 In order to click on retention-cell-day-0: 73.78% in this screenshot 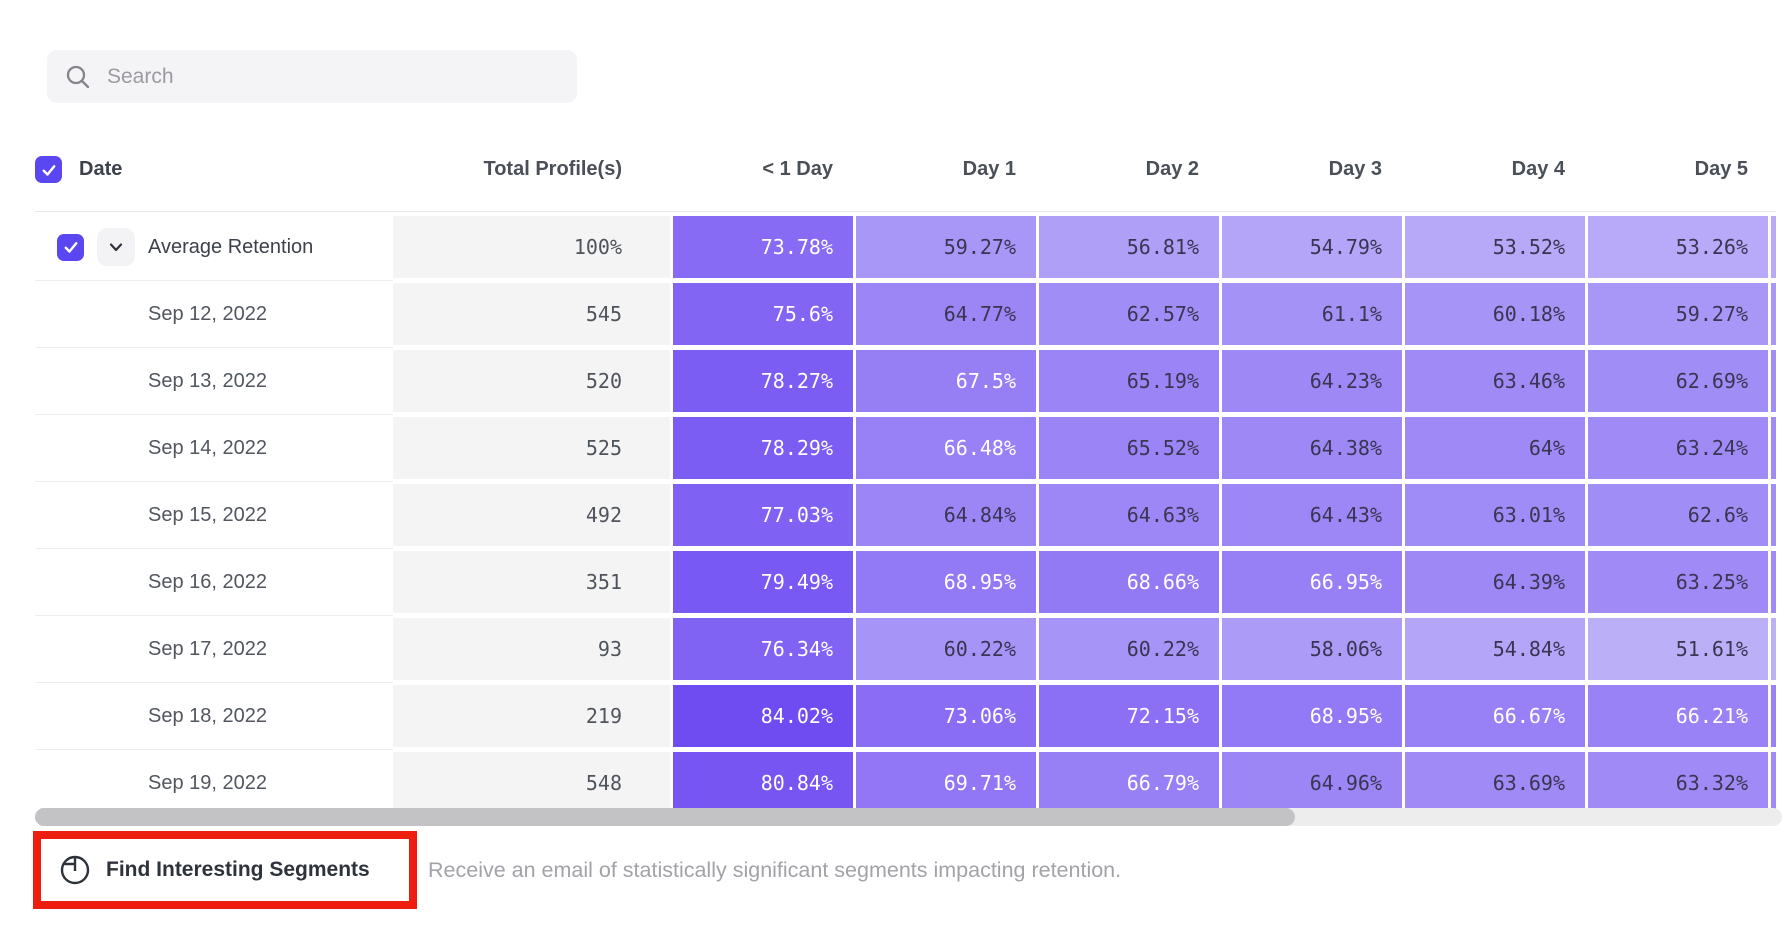, I will do `click(763, 247)`.